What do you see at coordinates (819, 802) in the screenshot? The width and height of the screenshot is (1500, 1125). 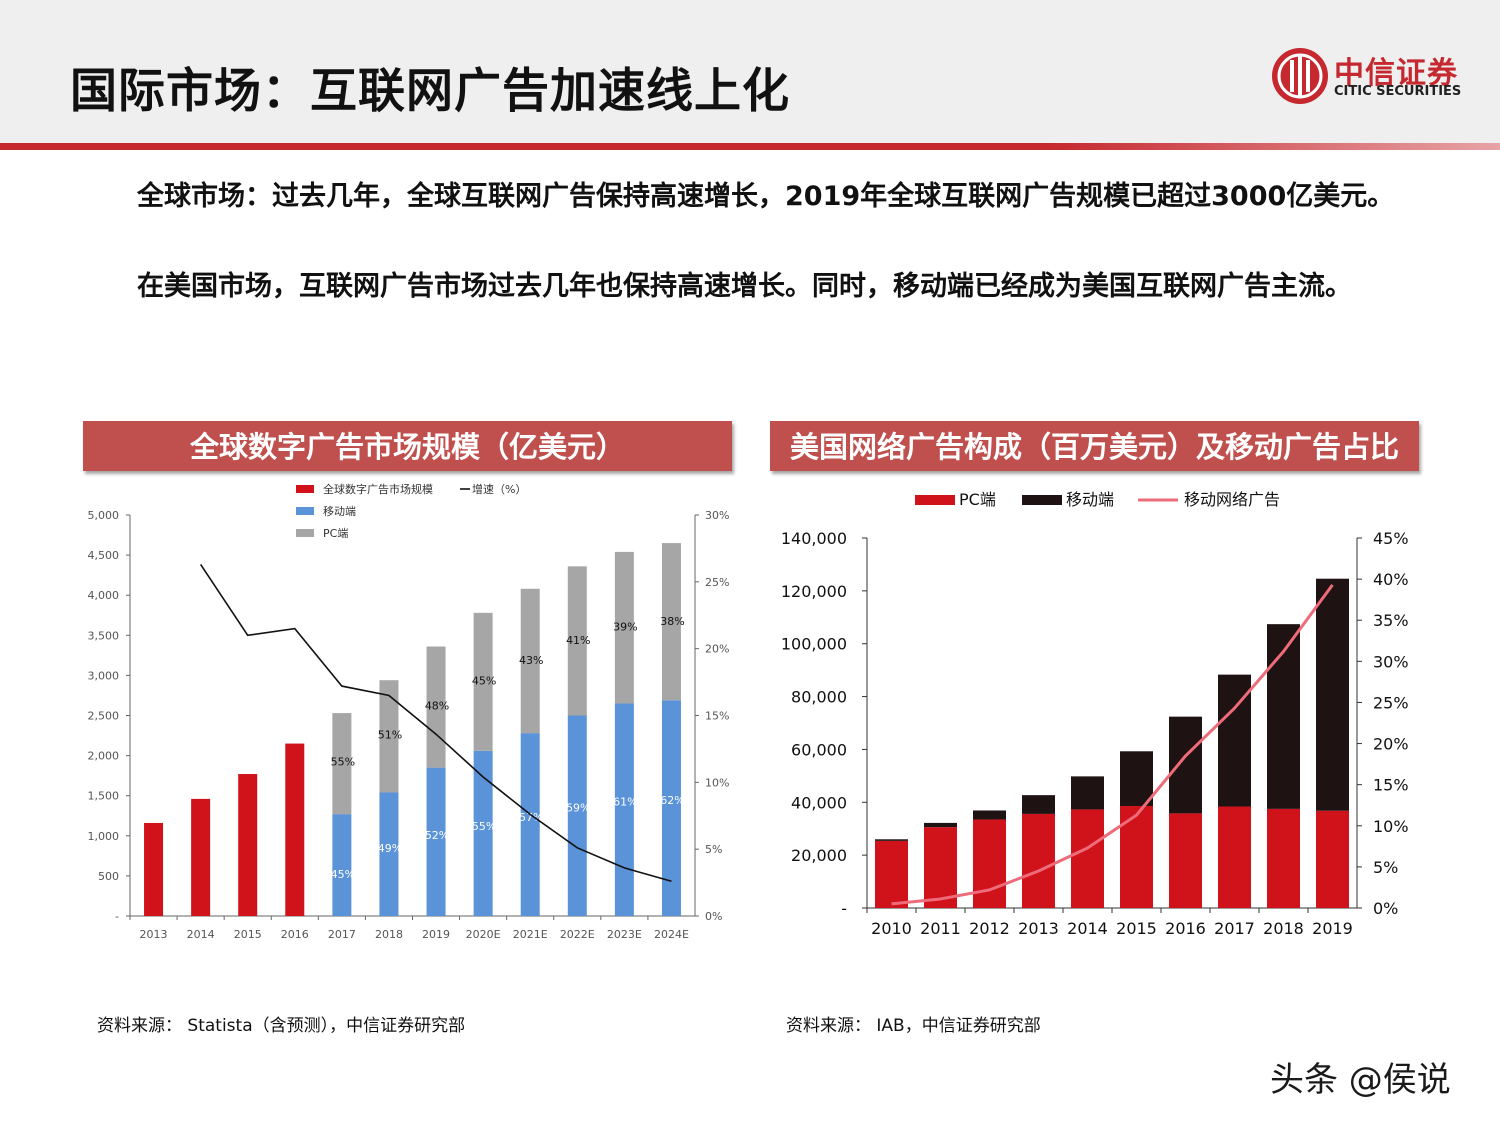 I see `y-tick-label: 40,000` at bounding box center [819, 802].